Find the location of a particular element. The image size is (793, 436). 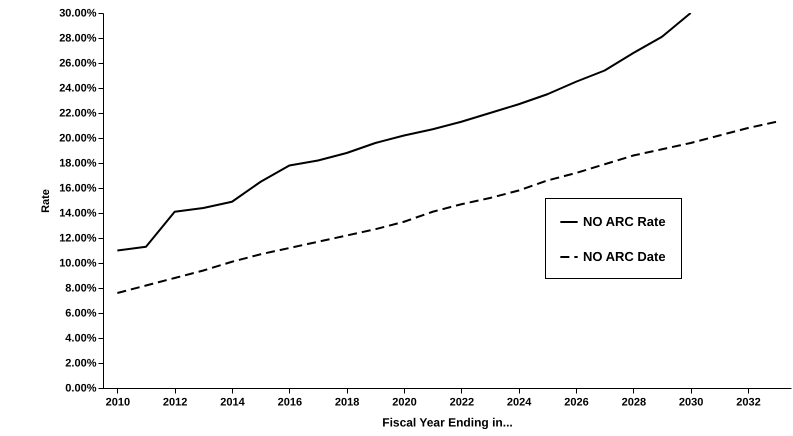

legend-label: NO ARC Date is located at coordinates (624, 256).